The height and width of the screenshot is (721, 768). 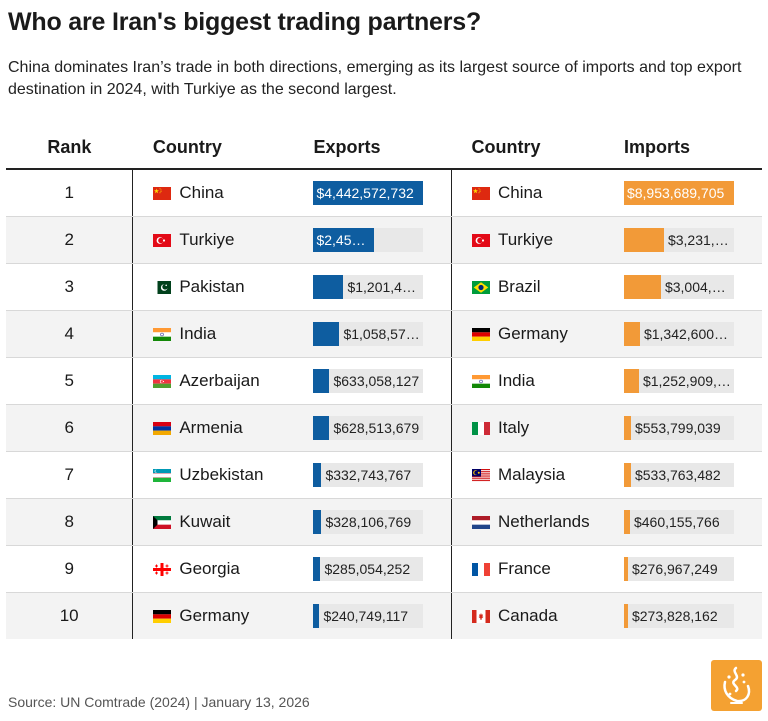 What do you see at coordinates (692, 615) in the screenshot?
I see `imports-value-cell: $273,828,162` at bounding box center [692, 615].